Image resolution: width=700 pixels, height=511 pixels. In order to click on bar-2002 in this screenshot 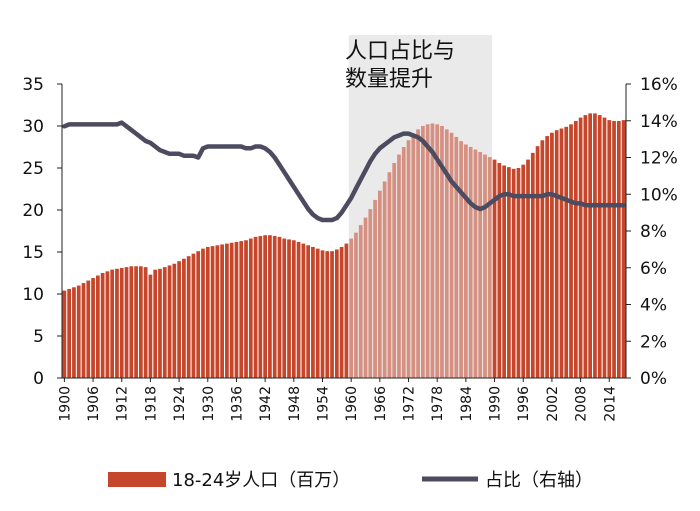, I will do `click(552, 255)`.